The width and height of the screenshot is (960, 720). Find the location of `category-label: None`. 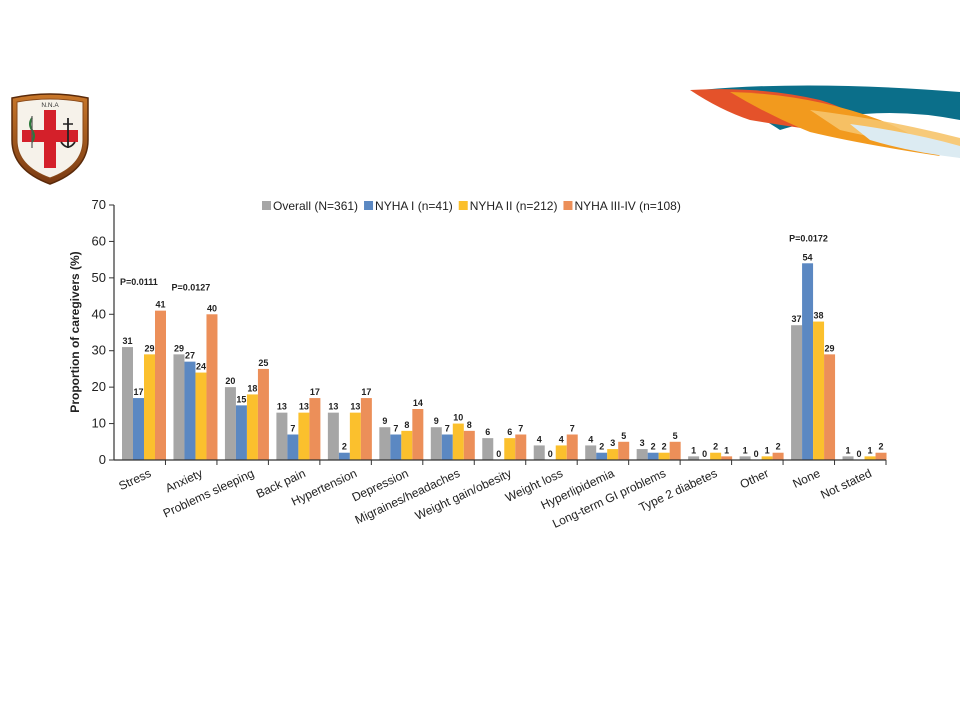

category-label: None is located at coordinates (806, 478).